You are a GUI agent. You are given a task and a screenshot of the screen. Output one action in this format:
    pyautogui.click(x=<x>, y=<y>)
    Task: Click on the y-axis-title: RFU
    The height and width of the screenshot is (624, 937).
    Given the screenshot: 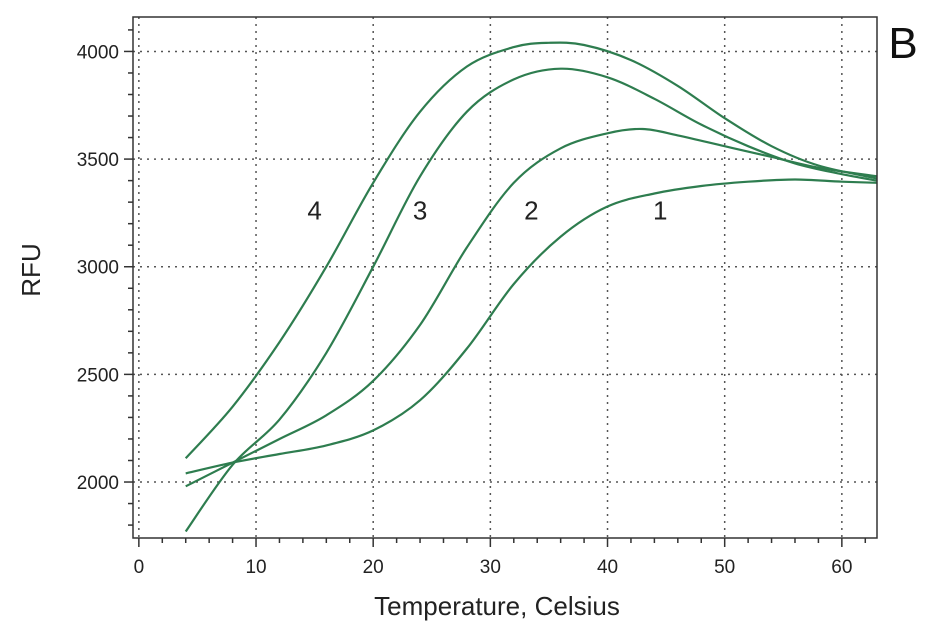 What is the action you would take?
    pyautogui.click(x=31, y=269)
    